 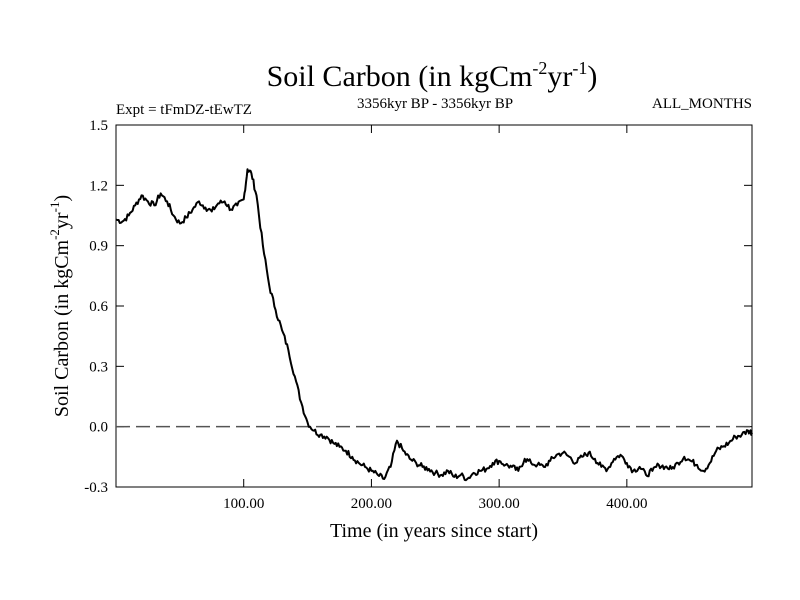 I want to click on months-label: ALL_MONTHS, so click(x=702, y=104).